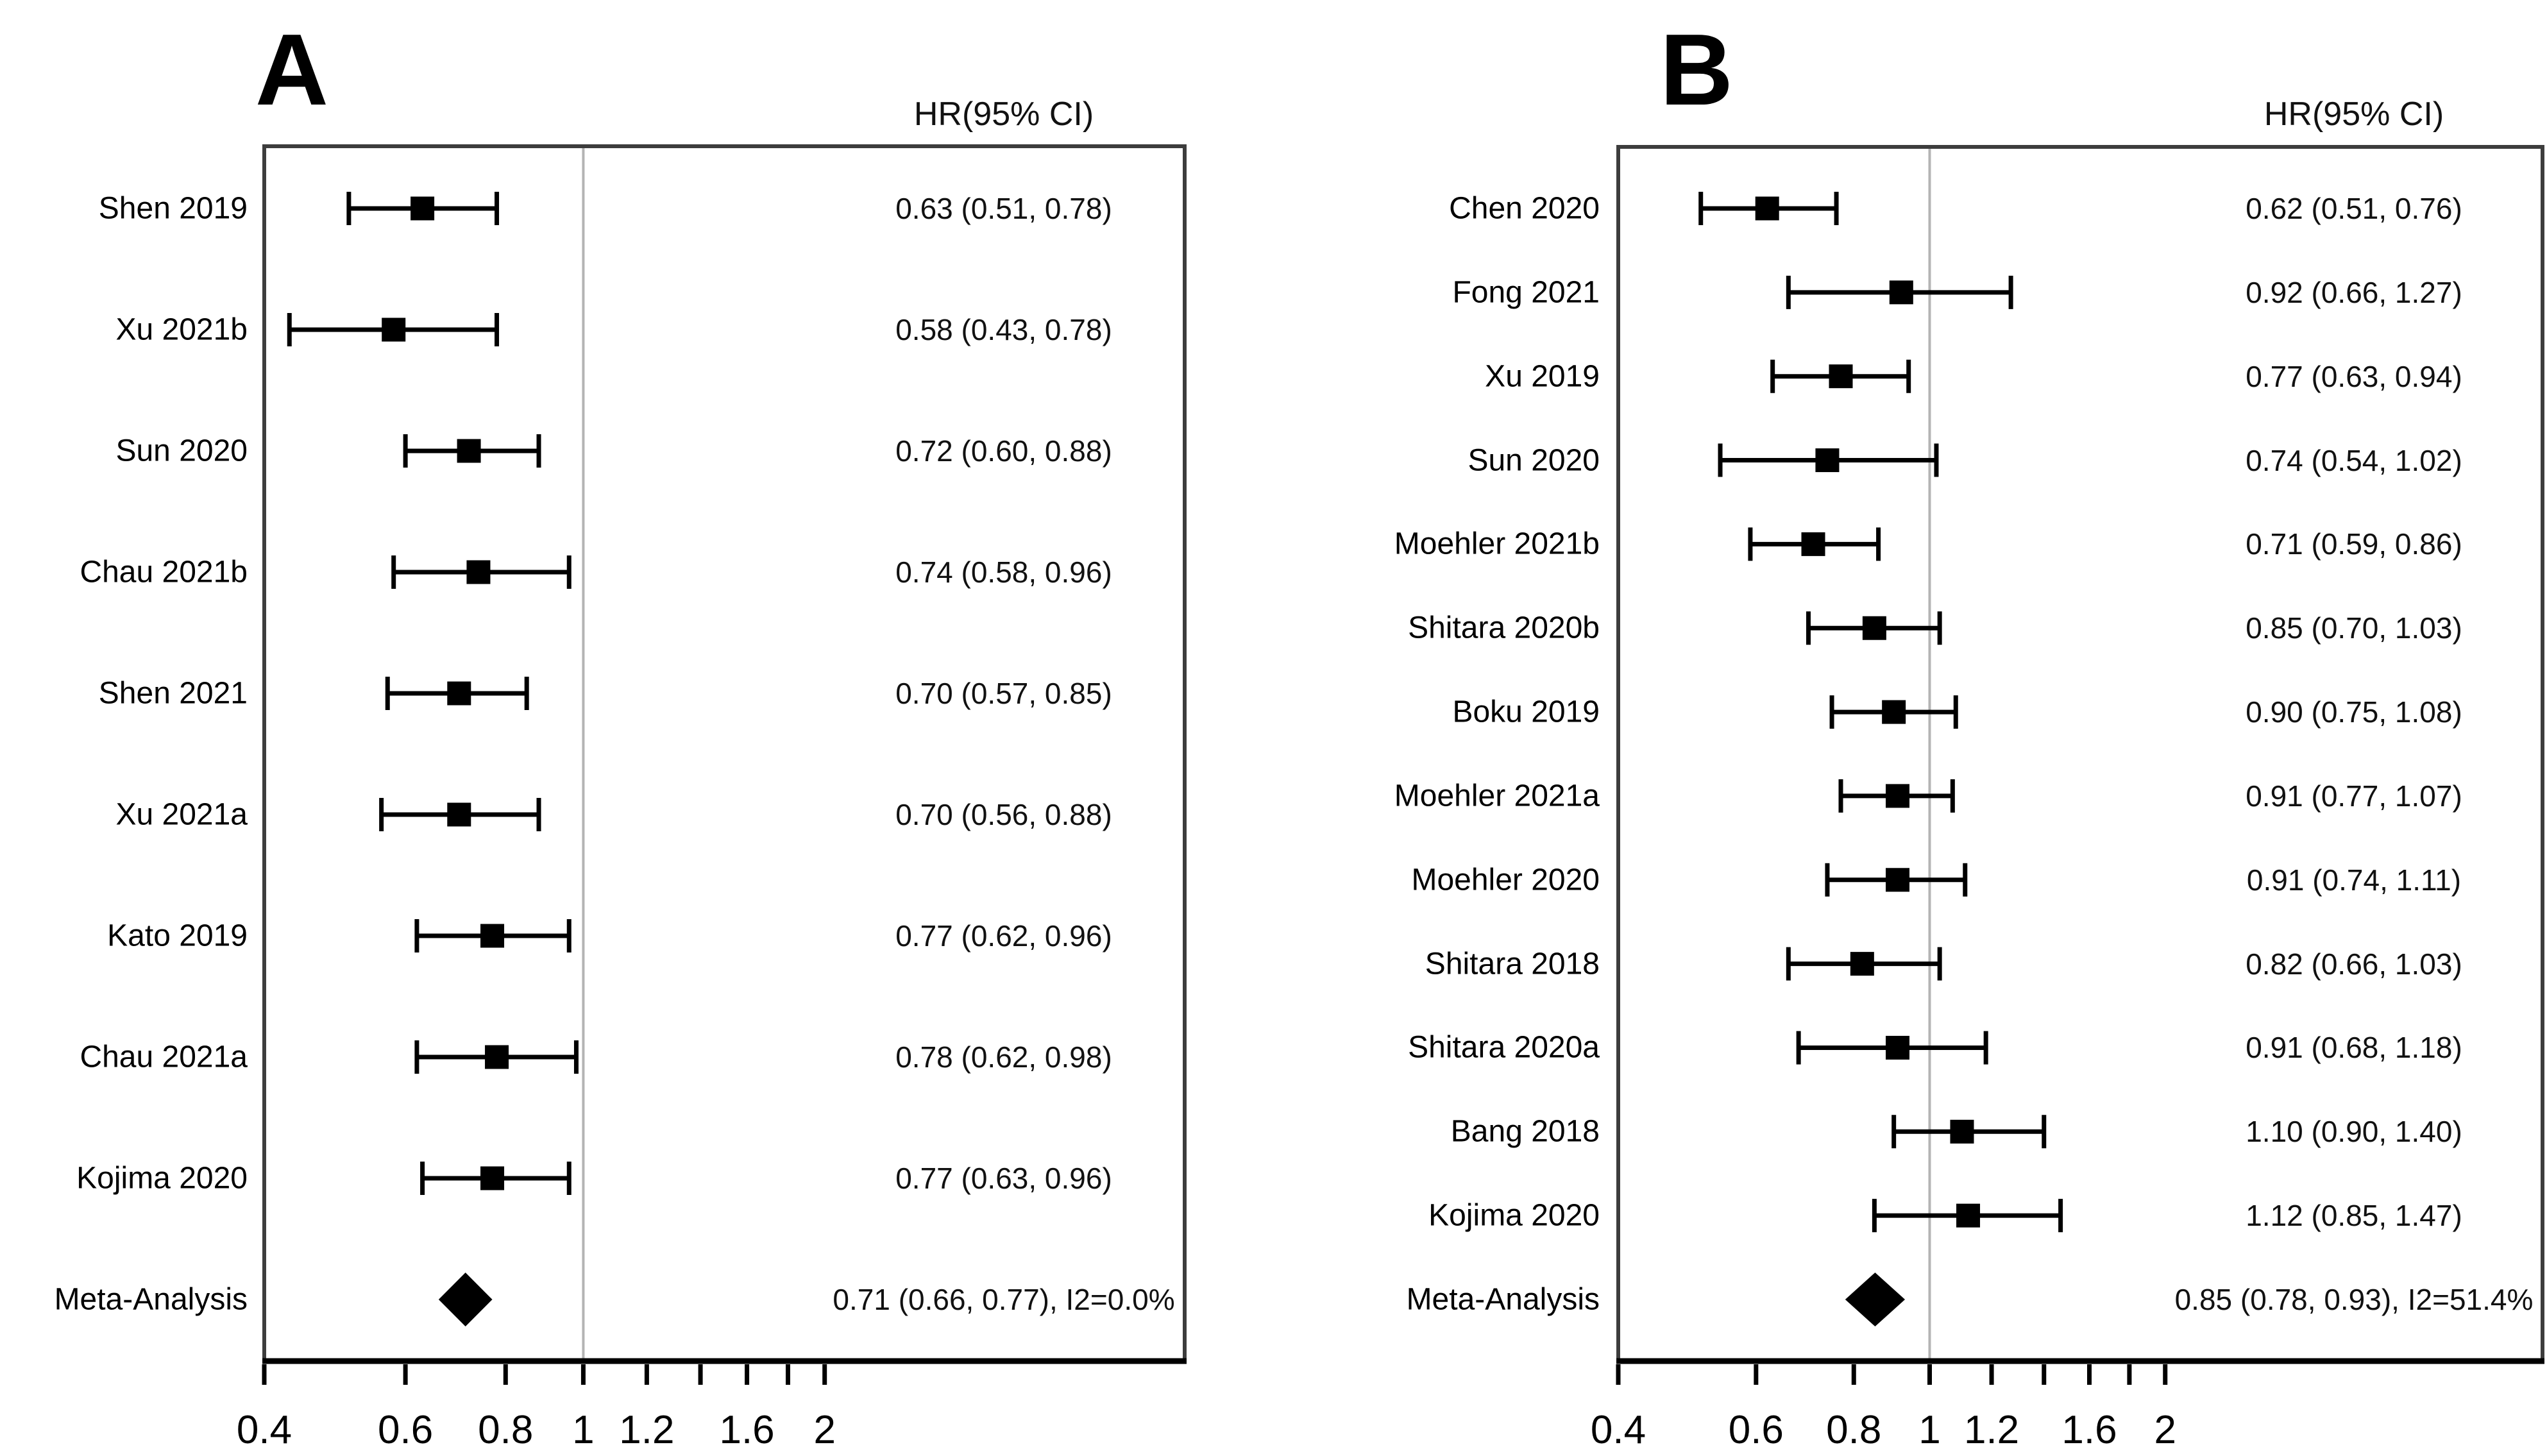 Image resolution: width=2547 pixels, height=1456 pixels. Describe the element at coordinates (1512, 964) in the screenshot. I see `study-name-label: Shitara 2018` at that location.